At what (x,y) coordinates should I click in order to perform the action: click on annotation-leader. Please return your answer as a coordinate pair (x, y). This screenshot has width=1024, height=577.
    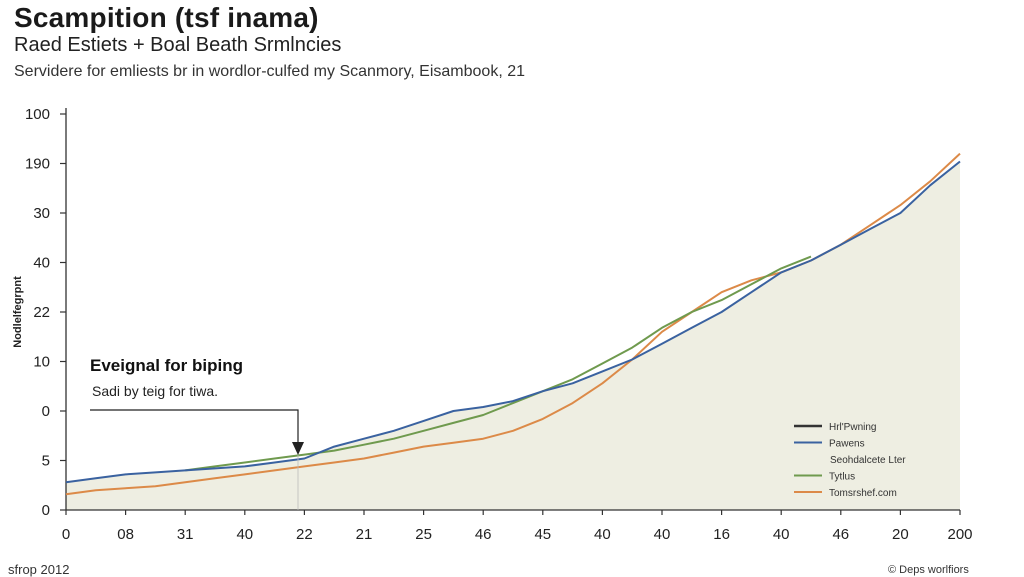
    Looking at the image, I should click on (194, 427).